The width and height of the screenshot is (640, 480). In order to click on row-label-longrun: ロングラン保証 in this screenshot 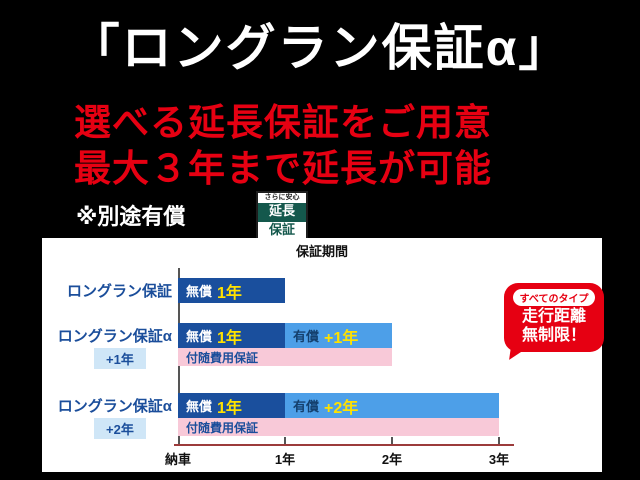, I will do `click(119, 291)`.